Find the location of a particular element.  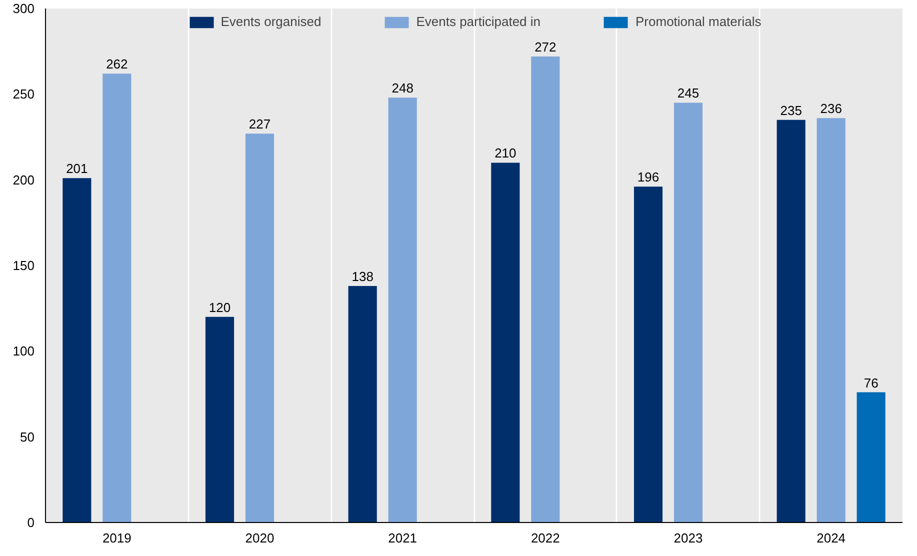

y-tick-label: 200 is located at coordinates (23, 180).